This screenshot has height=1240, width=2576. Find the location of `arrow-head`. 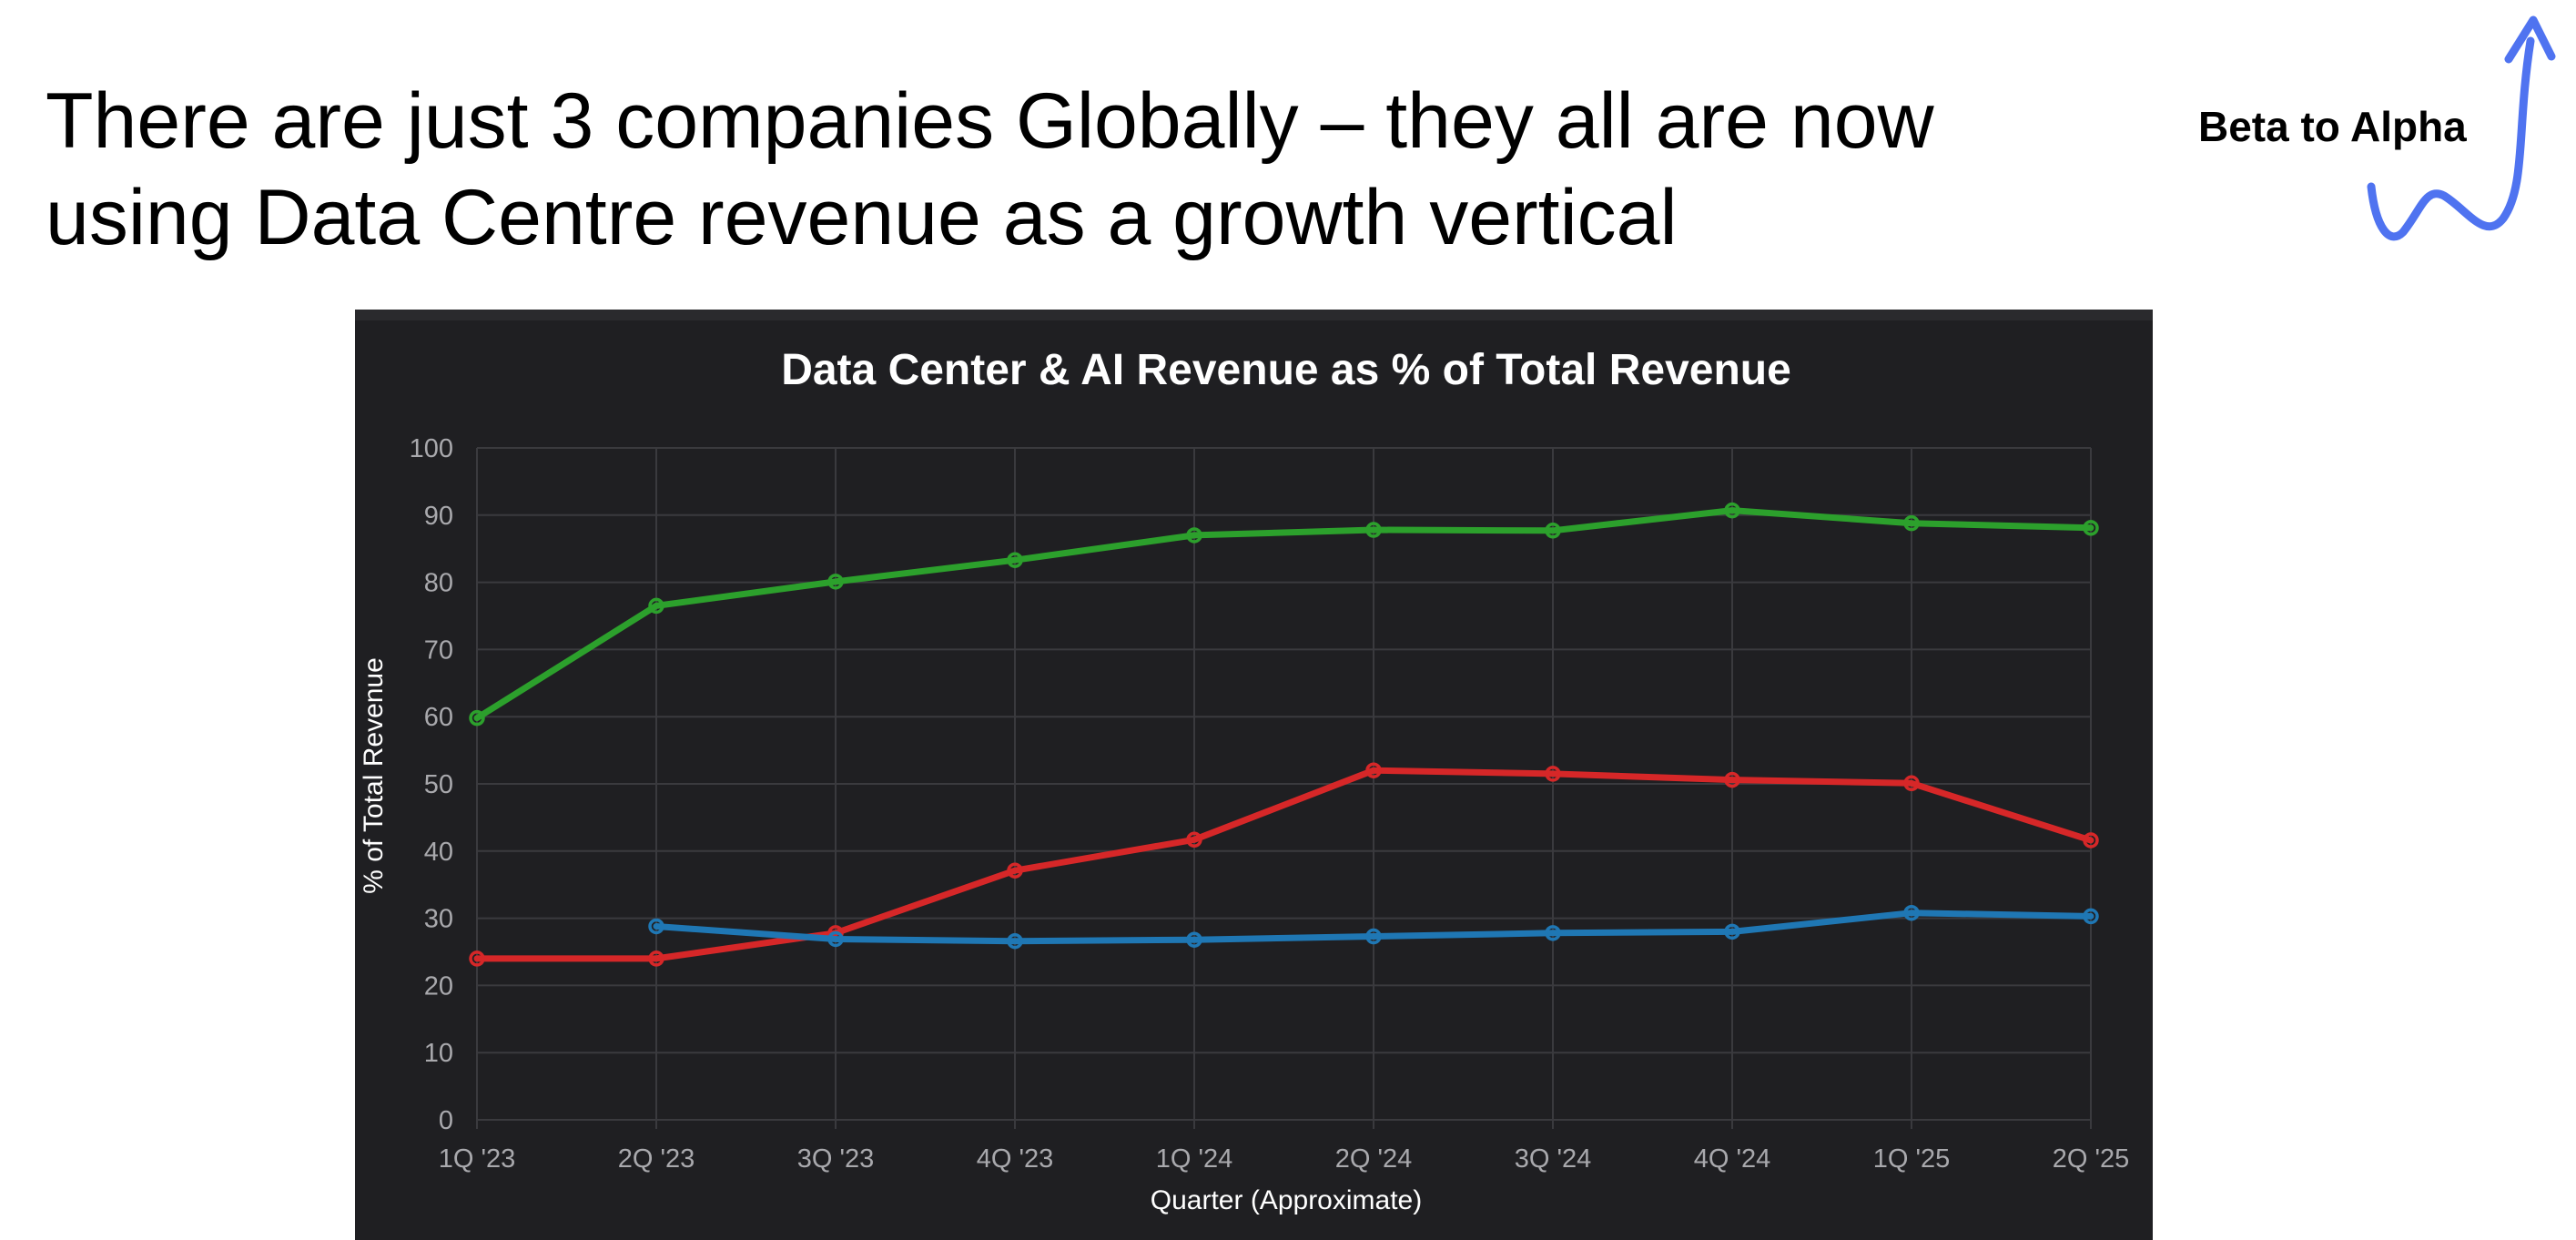

arrow-head is located at coordinates (2530, 39).